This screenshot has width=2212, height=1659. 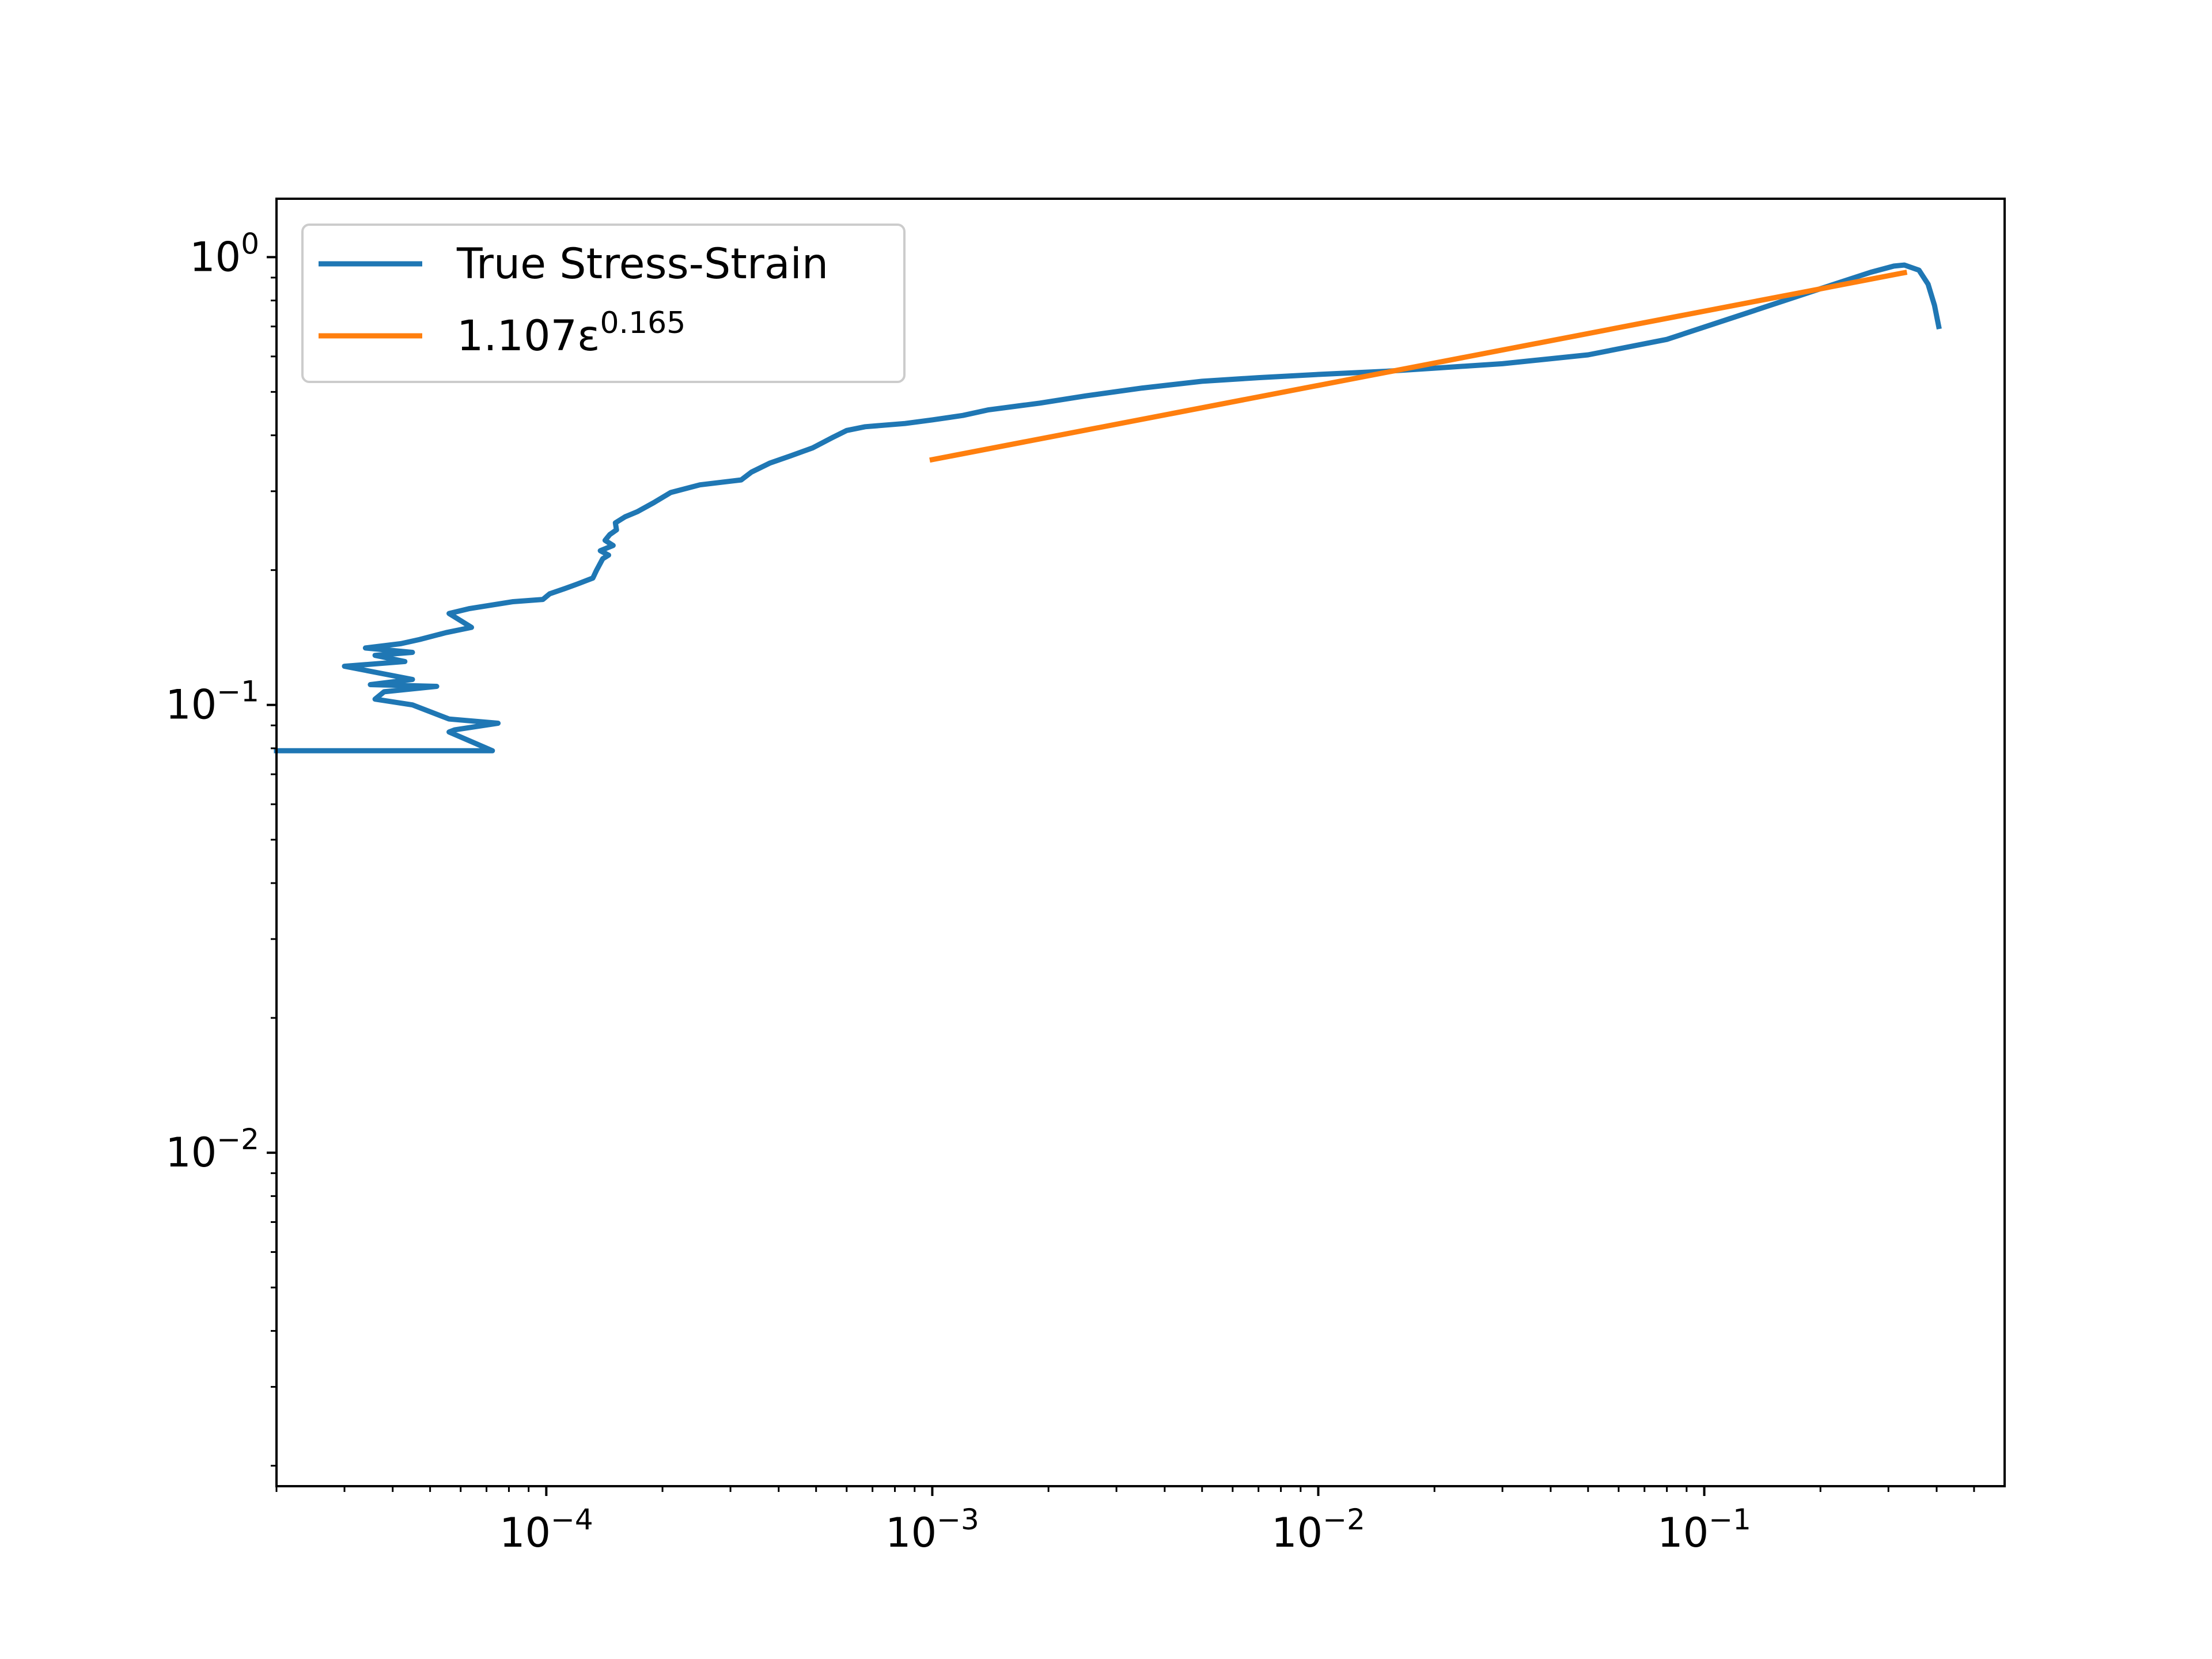 What do you see at coordinates (546, 1529) in the screenshot?
I see `x-tick-label: 10⁻⁴` at bounding box center [546, 1529].